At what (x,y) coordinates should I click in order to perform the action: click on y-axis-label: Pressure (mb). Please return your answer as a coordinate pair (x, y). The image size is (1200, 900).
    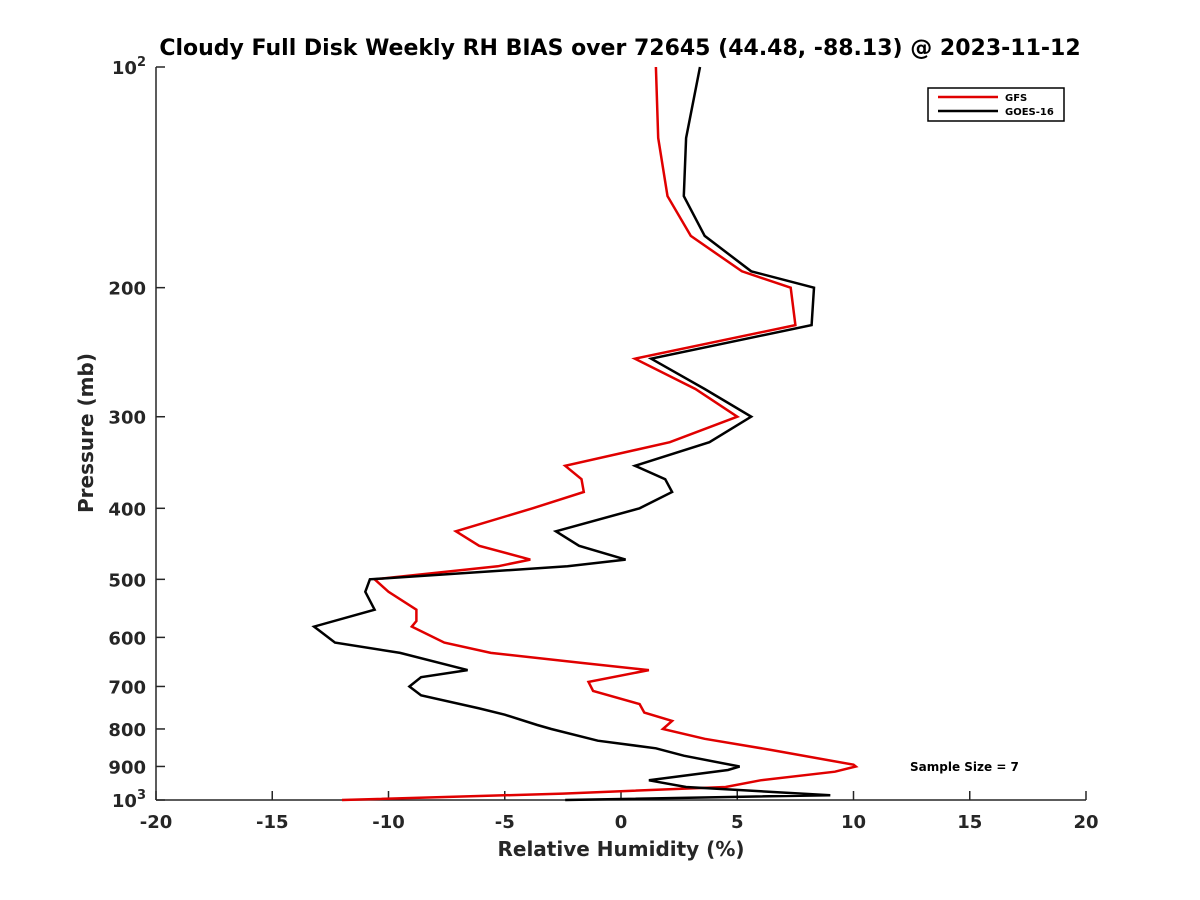
    Looking at the image, I should click on (86, 433).